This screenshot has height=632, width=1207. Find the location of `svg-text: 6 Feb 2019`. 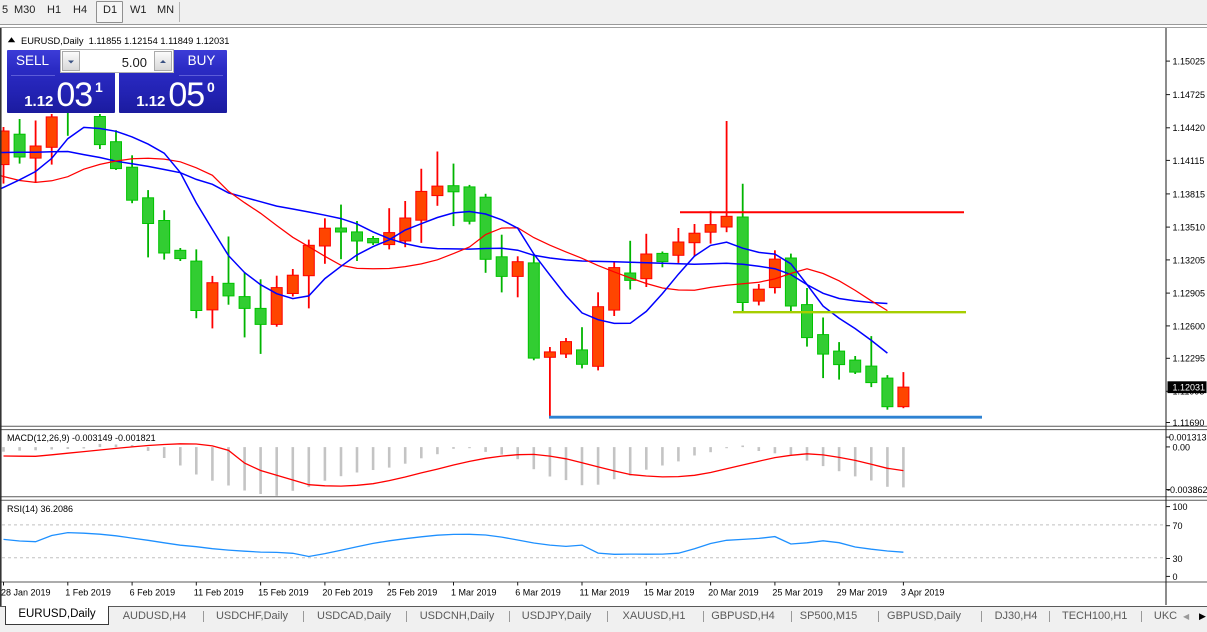

svg-text: 6 Feb 2019 is located at coordinates (153, 593).